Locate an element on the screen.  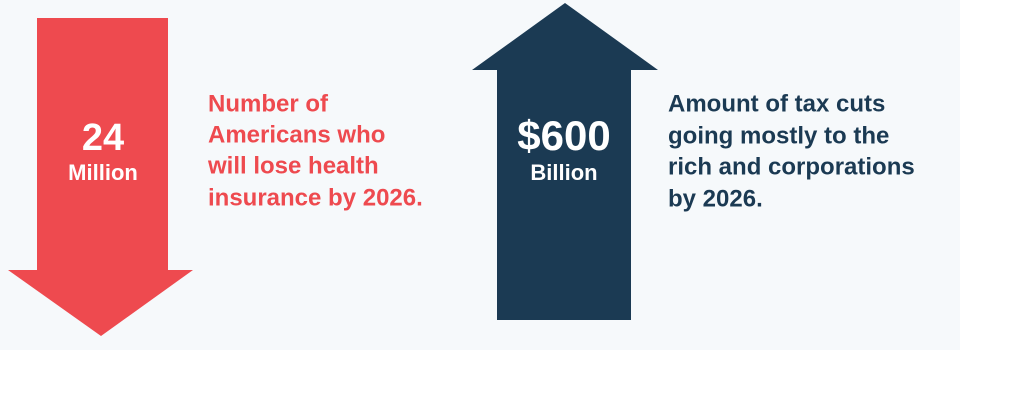
figure-unit: Million is located at coordinates (103, 172).